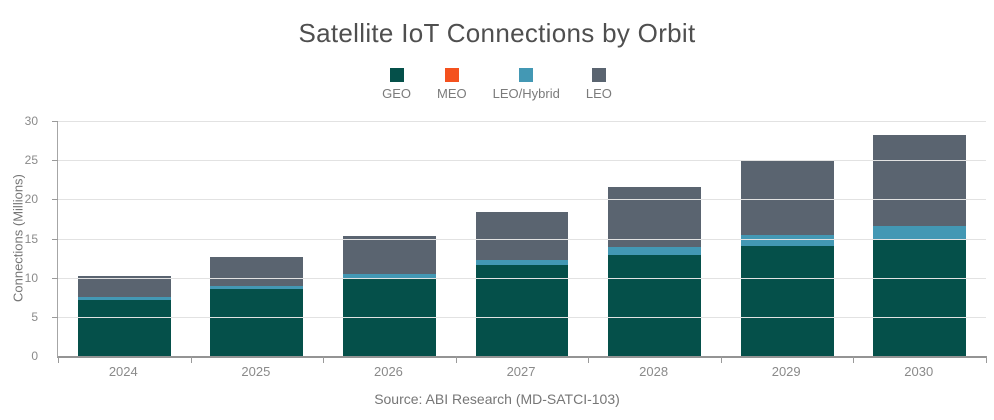  I want to click on bar-2025, so click(257, 238).